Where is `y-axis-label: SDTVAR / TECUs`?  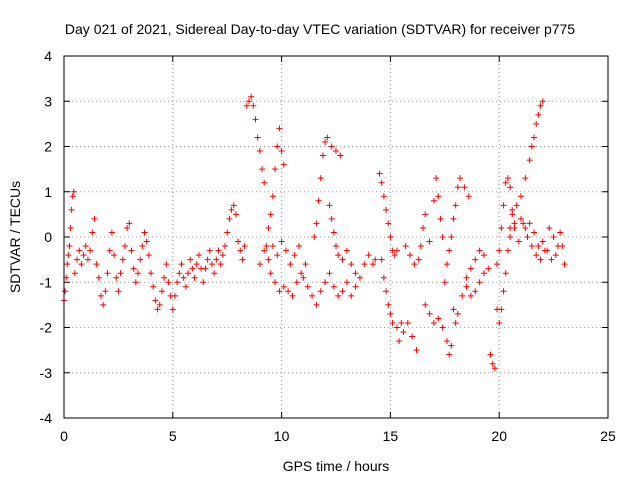 y-axis-label: SDTVAR / TECUs is located at coordinates (15, 237).